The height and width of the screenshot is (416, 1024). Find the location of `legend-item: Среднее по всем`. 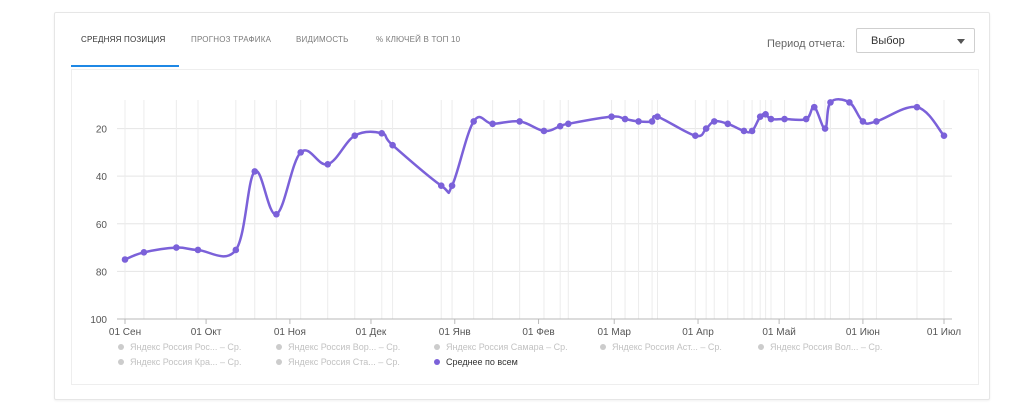

legend-item: Среднее по всем is located at coordinates (476, 362).